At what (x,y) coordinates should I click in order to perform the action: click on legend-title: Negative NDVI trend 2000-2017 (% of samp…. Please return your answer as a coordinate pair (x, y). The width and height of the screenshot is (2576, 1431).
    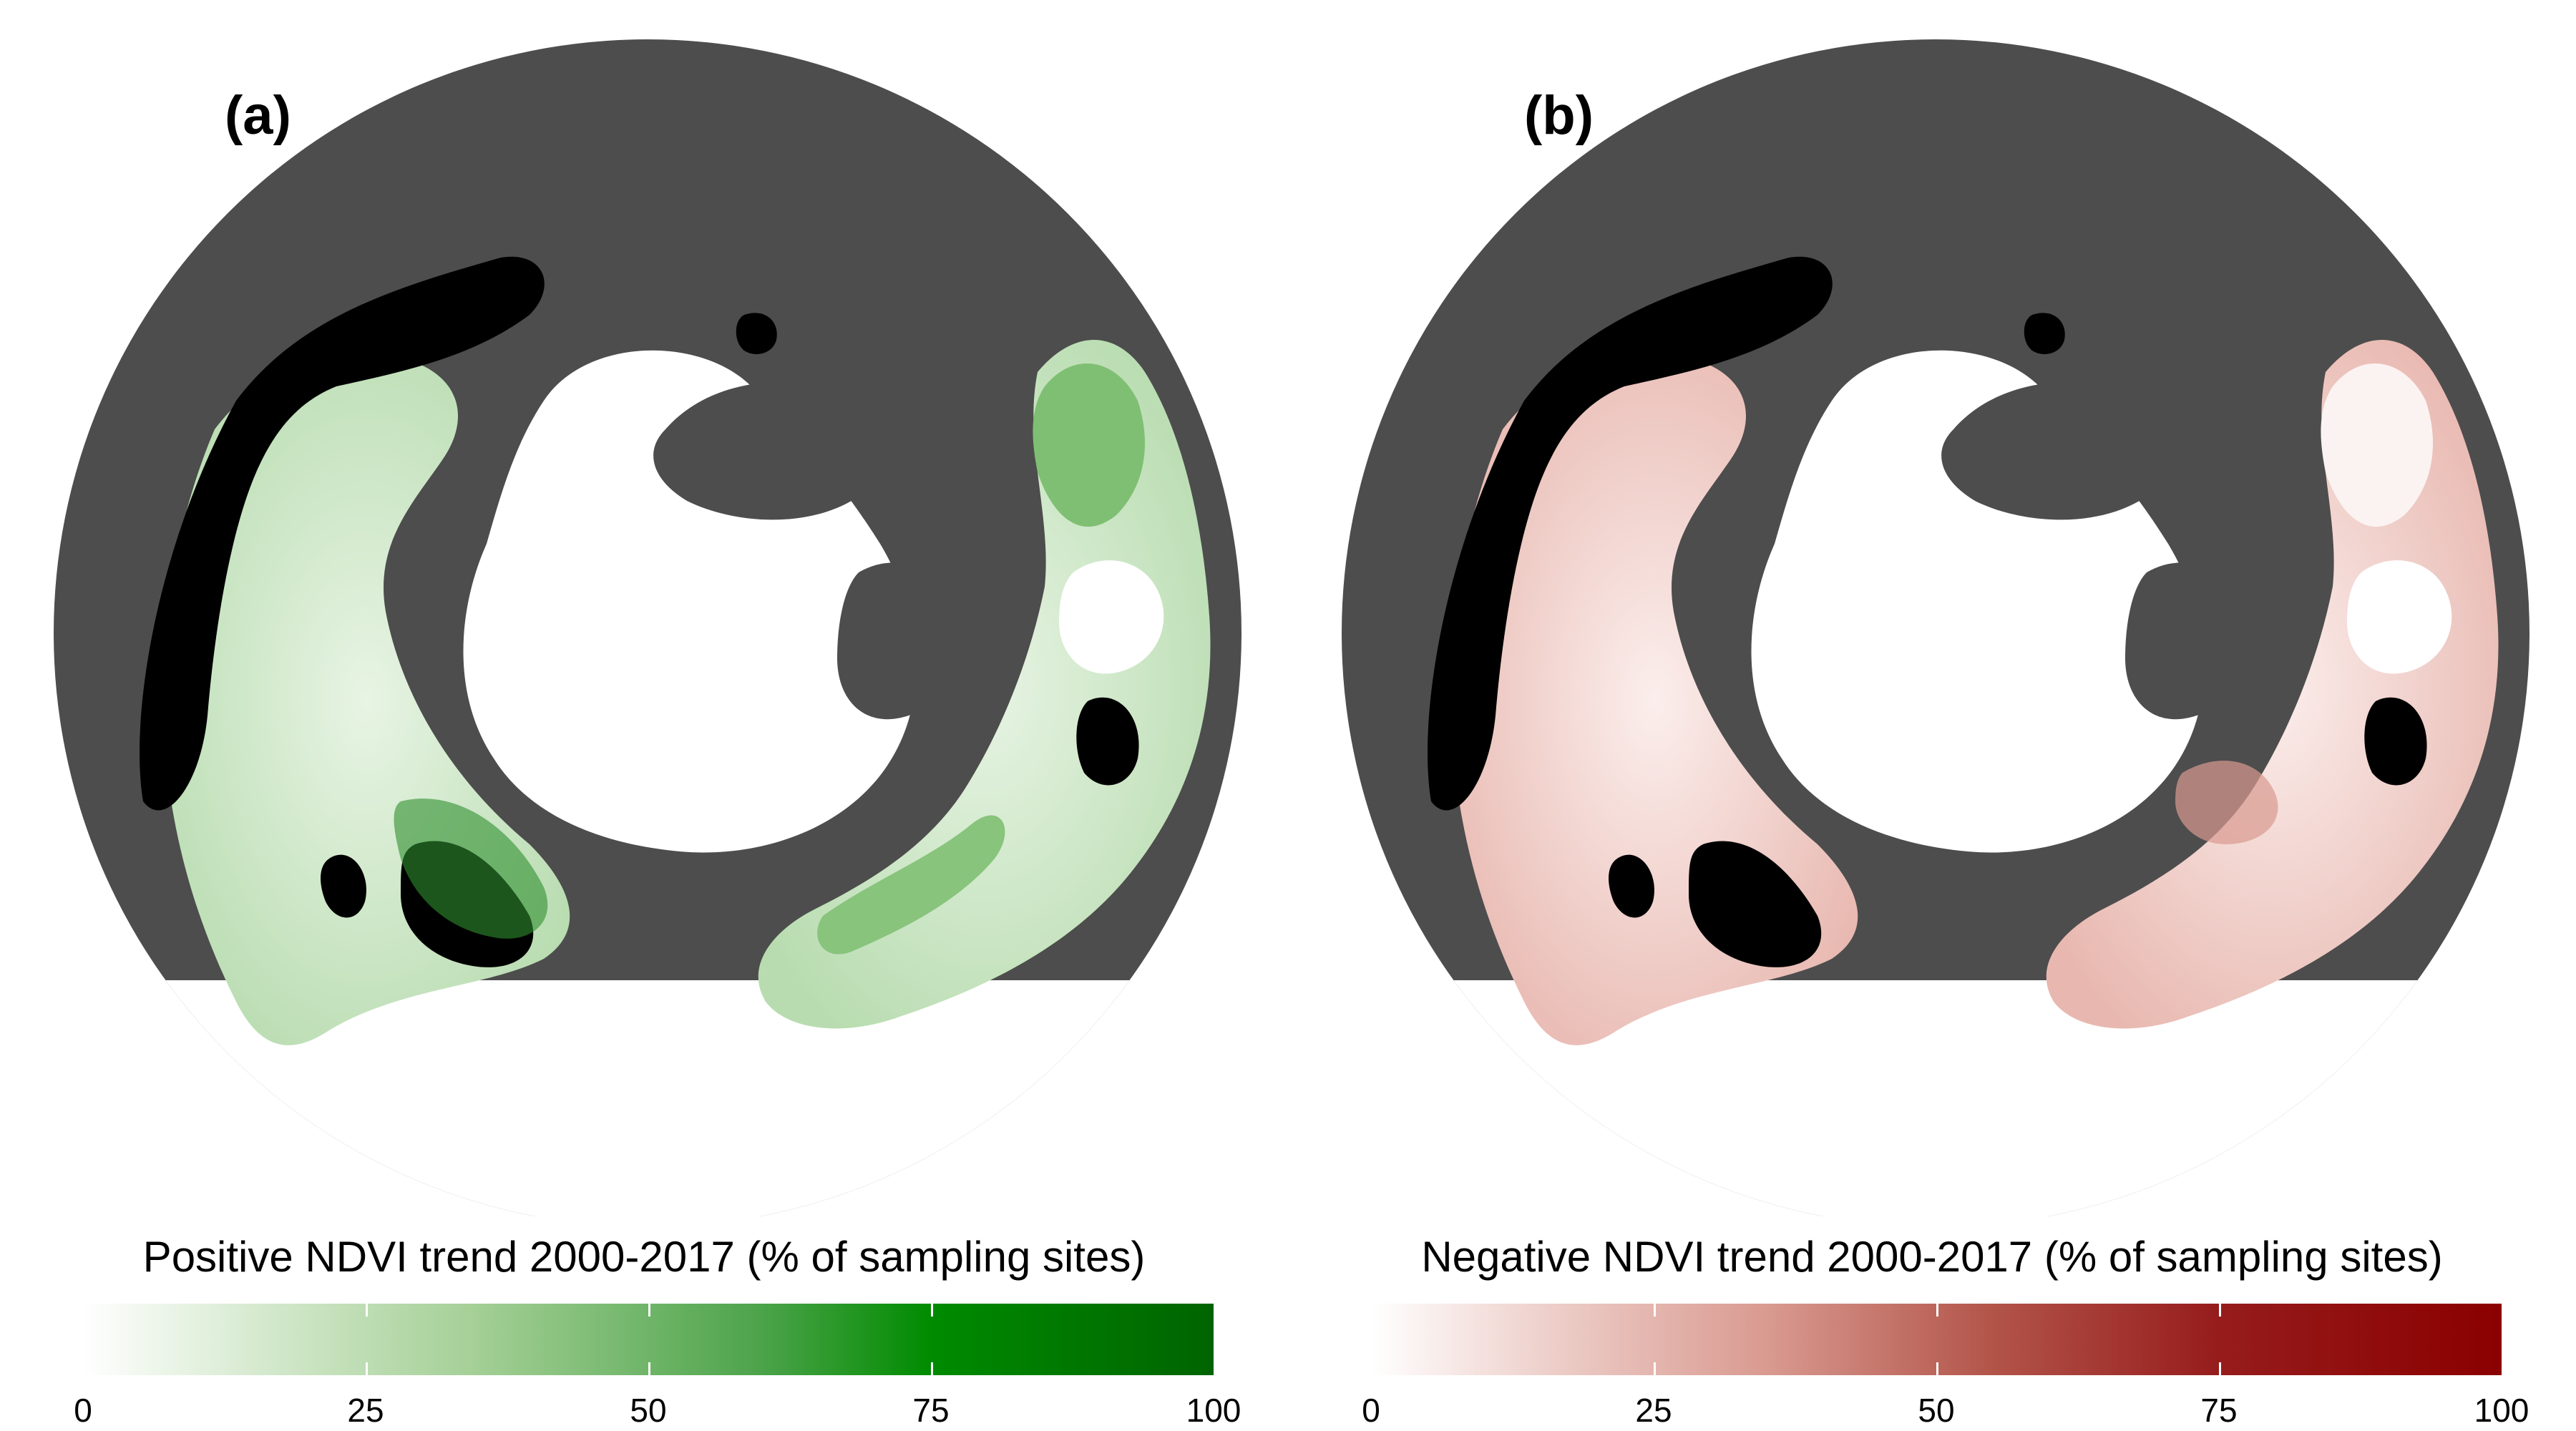
    Looking at the image, I should click on (1932, 1257).